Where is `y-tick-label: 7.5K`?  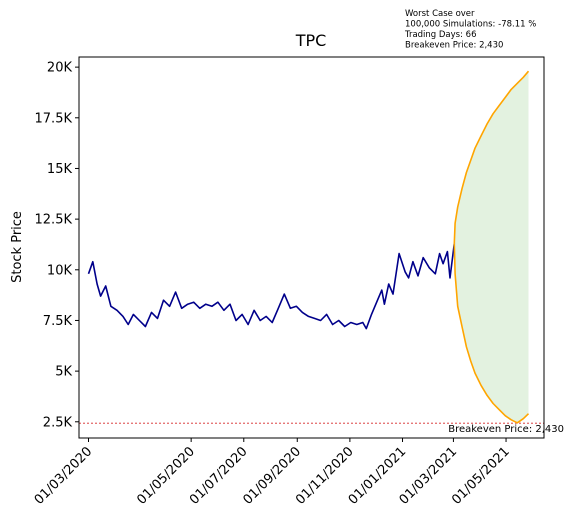 y-tick-label: 7.5K is located at coordinates (58, 321).